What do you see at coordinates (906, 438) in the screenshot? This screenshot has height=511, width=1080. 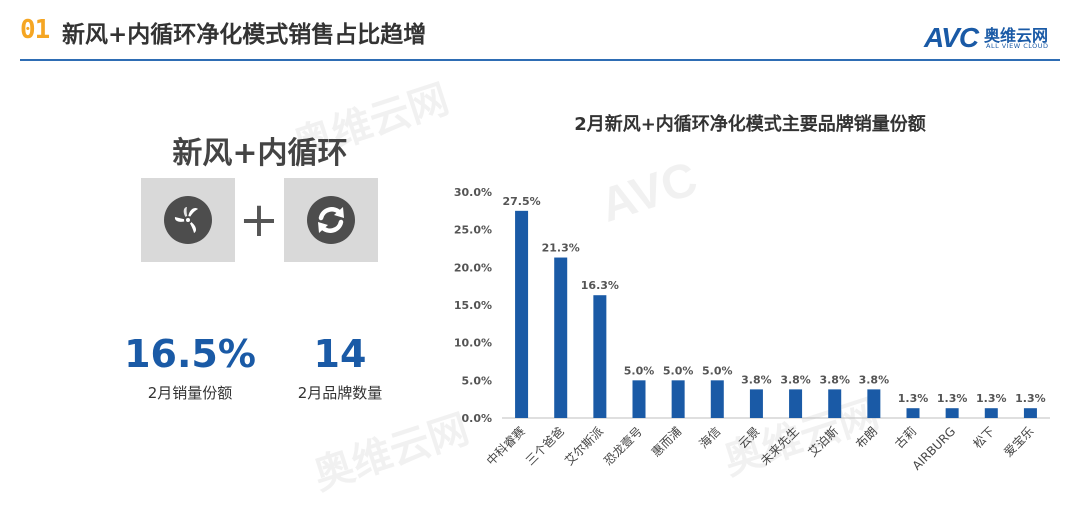 I see `x-tick-label: 古莉` at bounding box center [906, 438].